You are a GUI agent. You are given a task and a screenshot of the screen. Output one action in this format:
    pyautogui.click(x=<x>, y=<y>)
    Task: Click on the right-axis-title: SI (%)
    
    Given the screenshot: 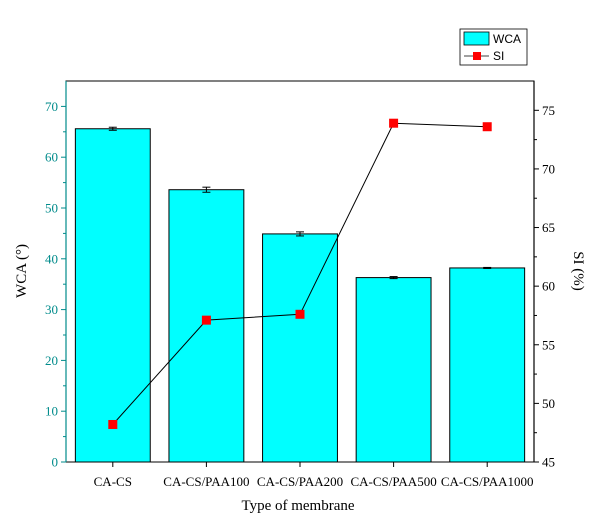 What is the action you would take?
    pyautogui.click(x=578, y=271)
    